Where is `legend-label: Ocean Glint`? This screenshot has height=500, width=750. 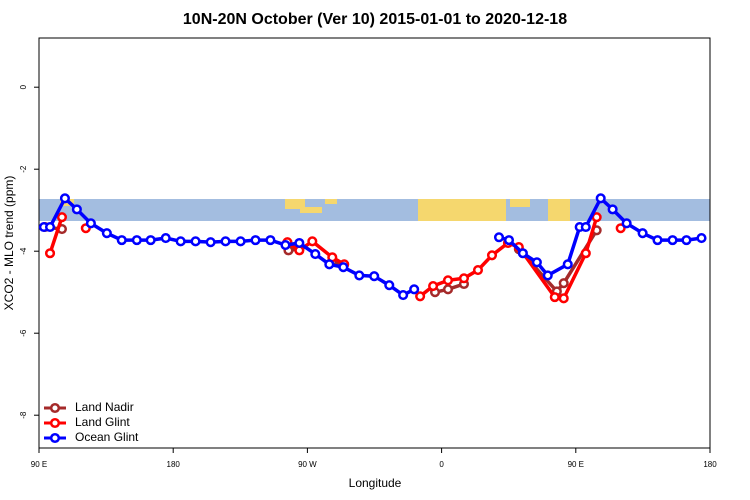 legend-label: Ocean Glint is located at coordinates (107, 437).